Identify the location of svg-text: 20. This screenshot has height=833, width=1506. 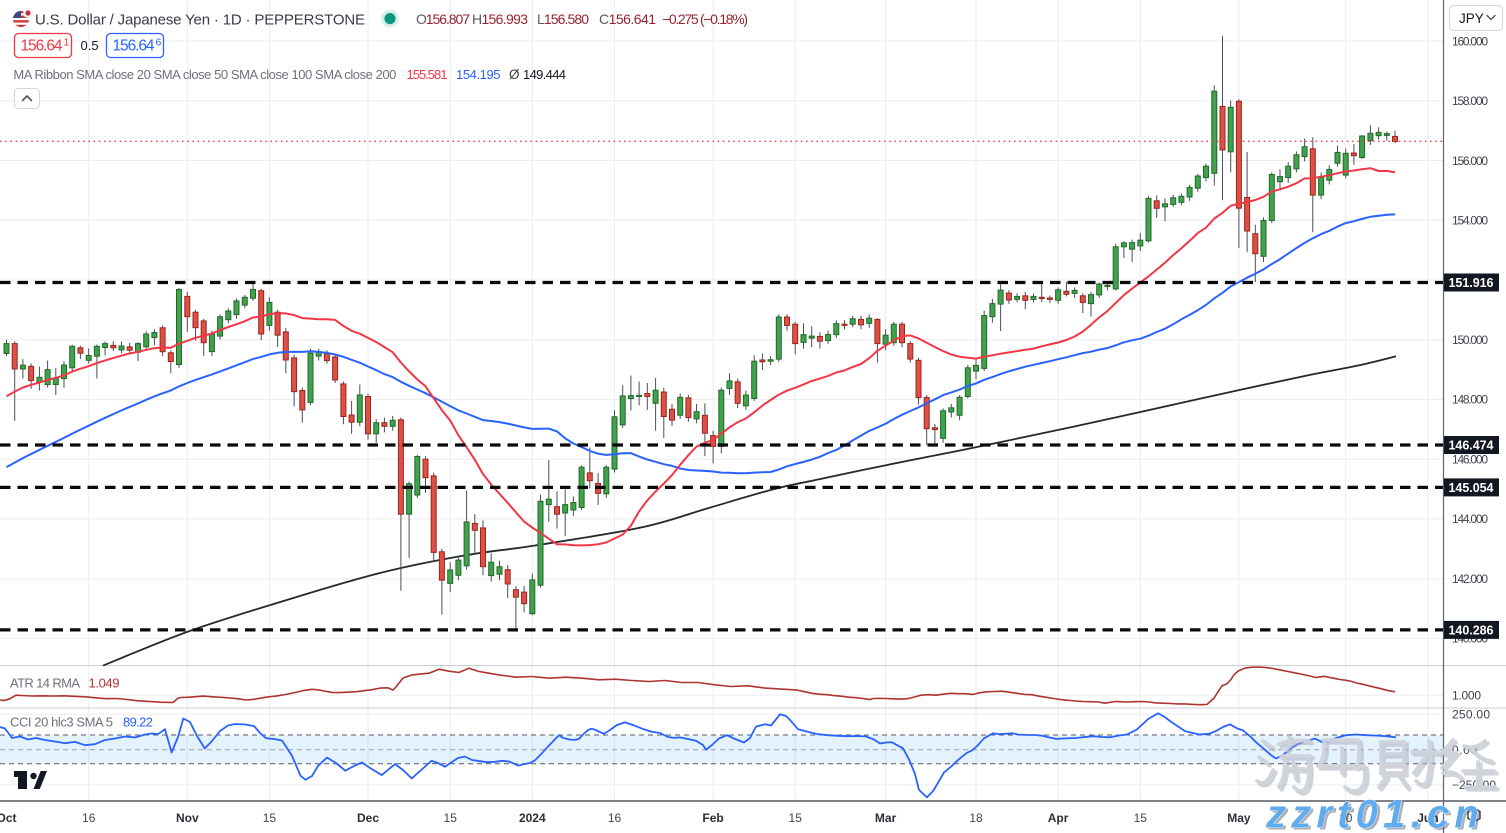
(1346, 818).